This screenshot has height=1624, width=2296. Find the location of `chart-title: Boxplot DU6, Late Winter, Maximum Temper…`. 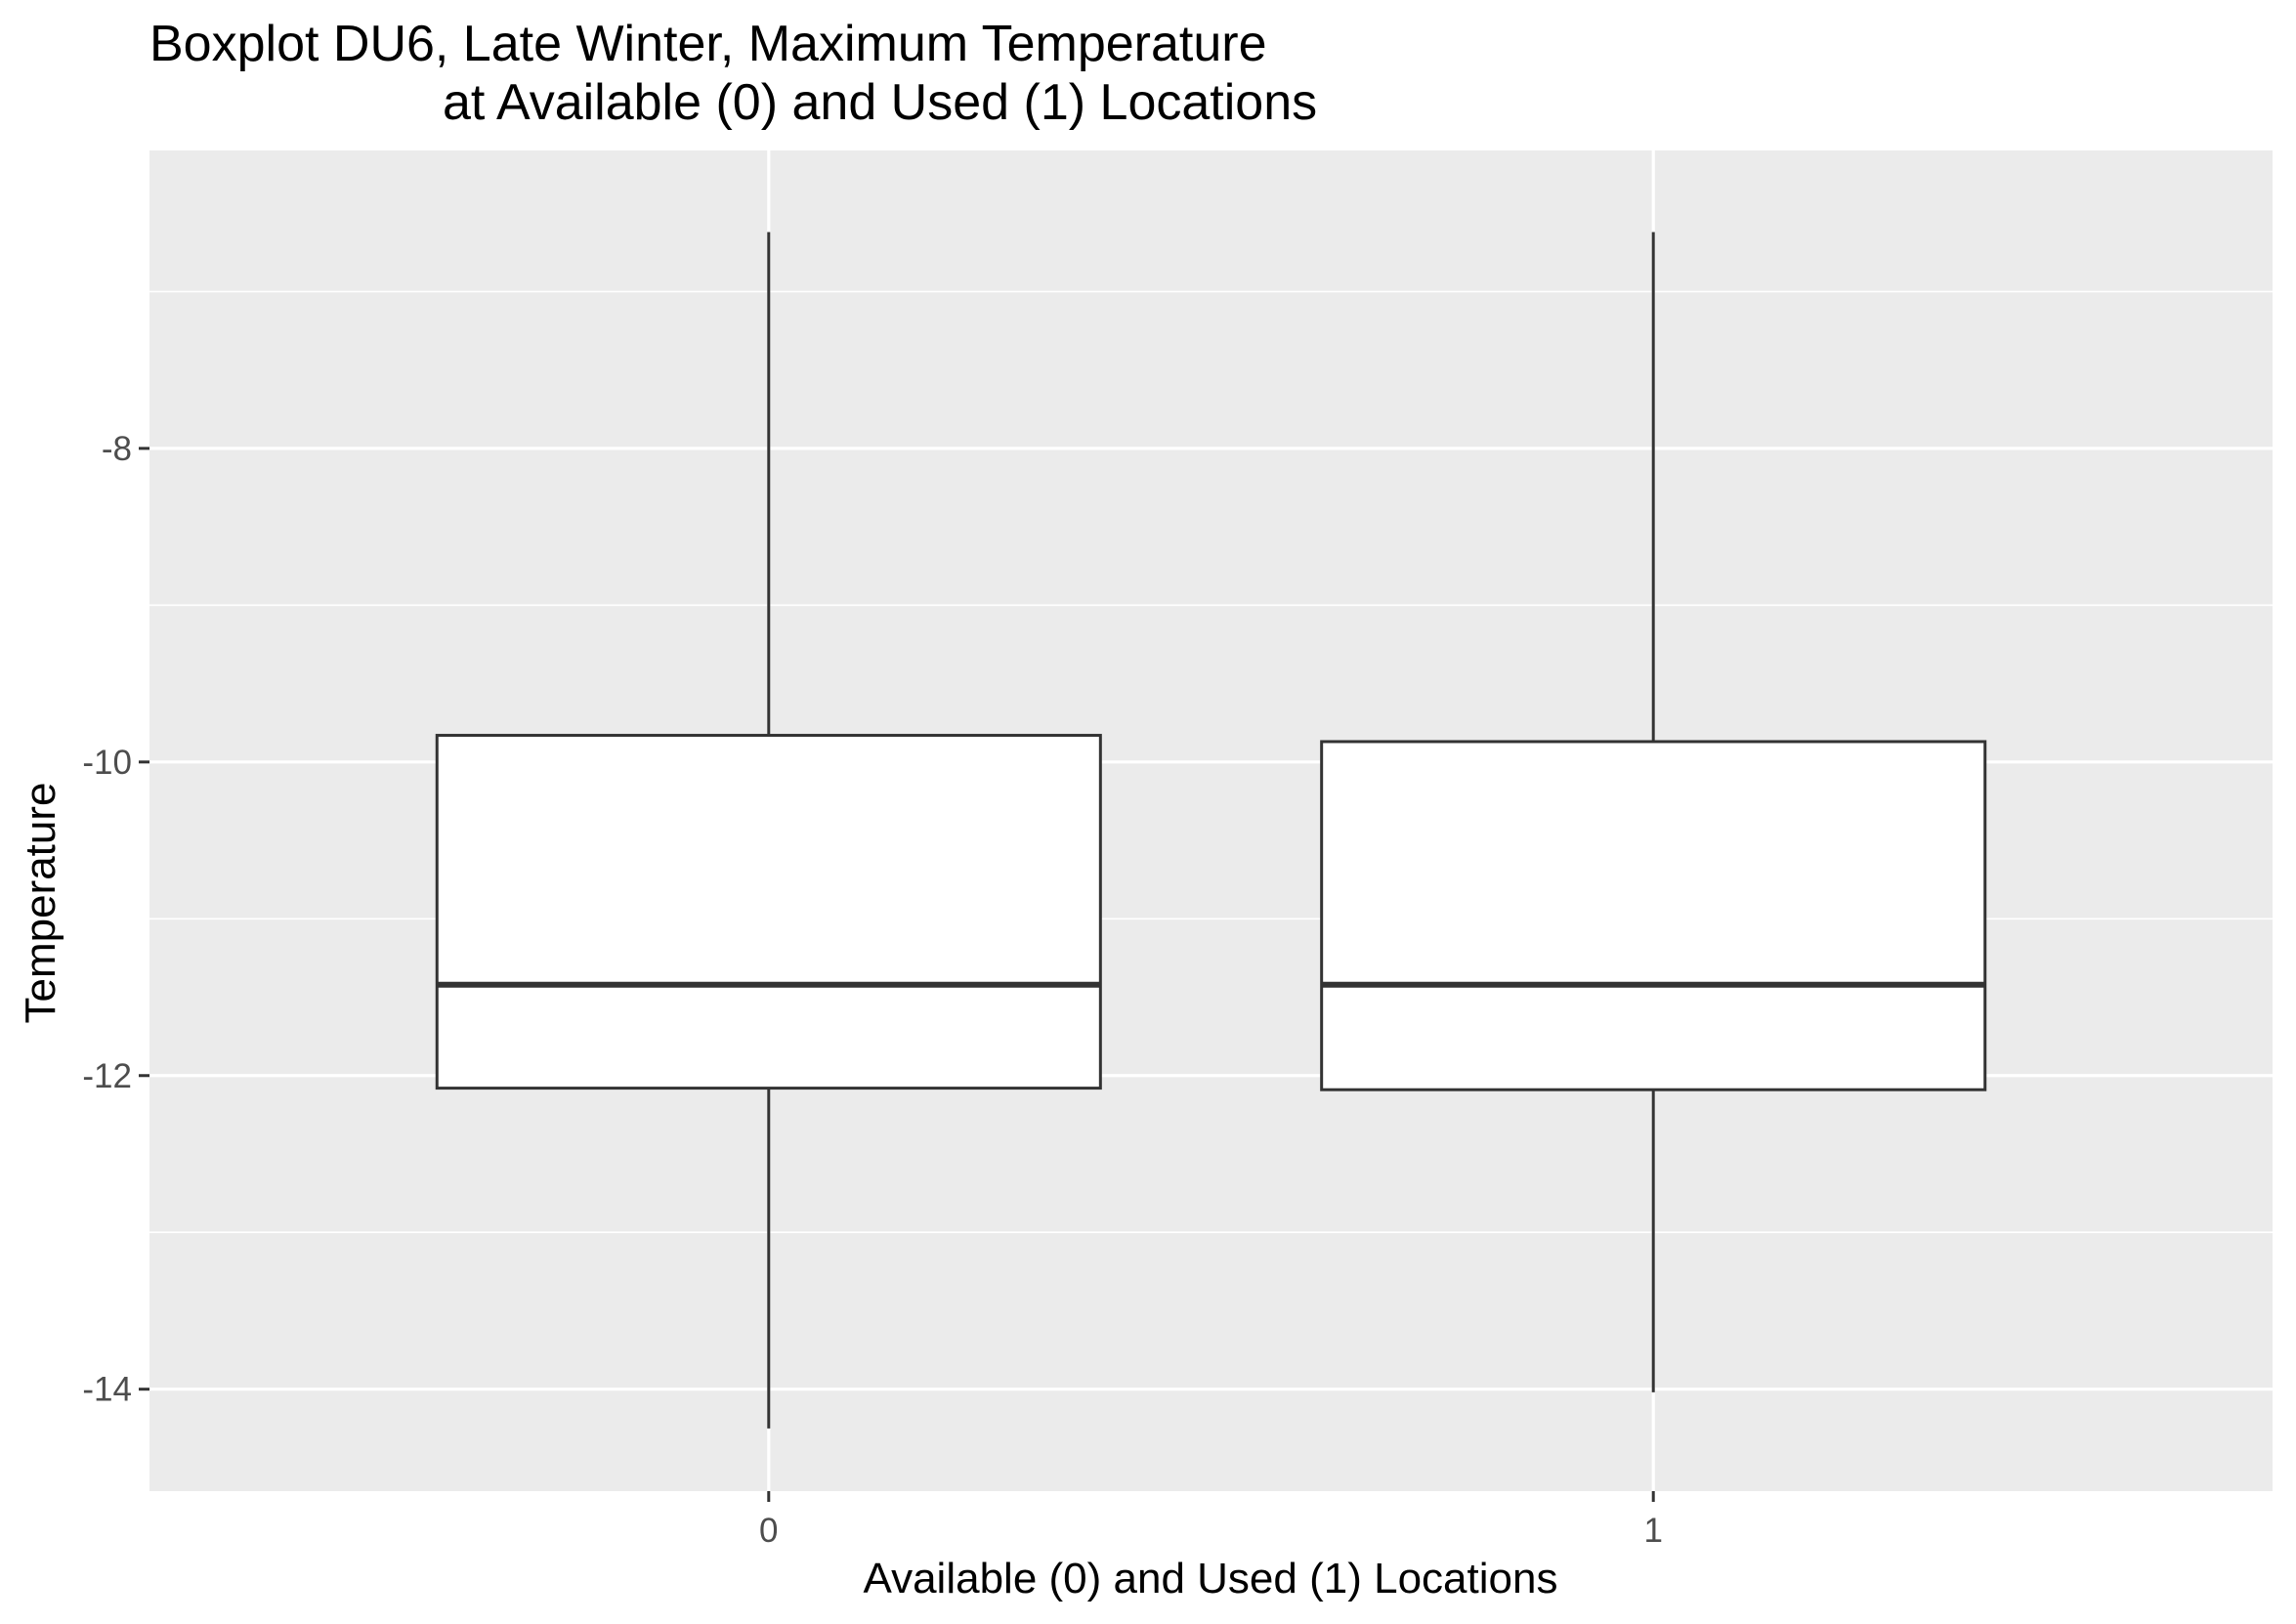

chart-title: Boxplot DU6, Late Winter, Maximum Temper… is located at coordinates (708, 44).